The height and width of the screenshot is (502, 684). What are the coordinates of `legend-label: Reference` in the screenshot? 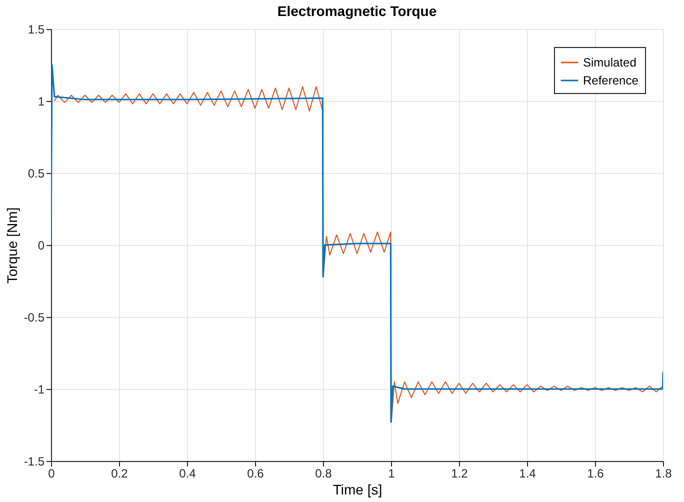 It's located at (611, 81).